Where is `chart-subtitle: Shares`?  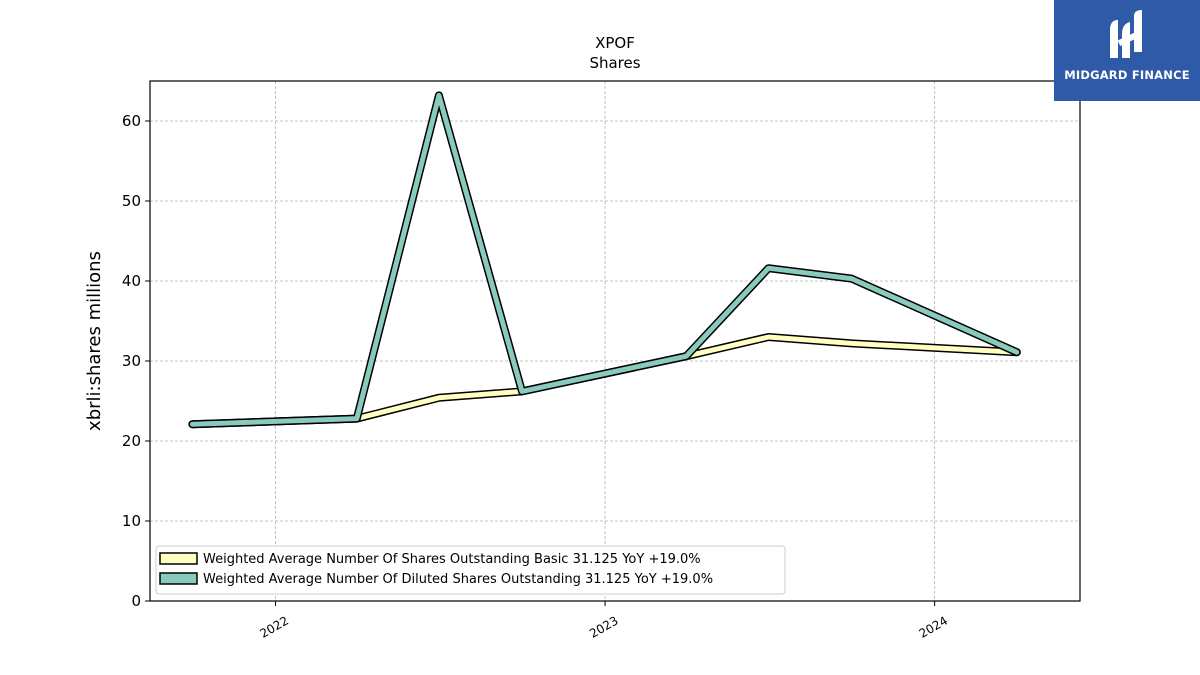 chart-subtitle: Shares is located at coordinates (614, 63).